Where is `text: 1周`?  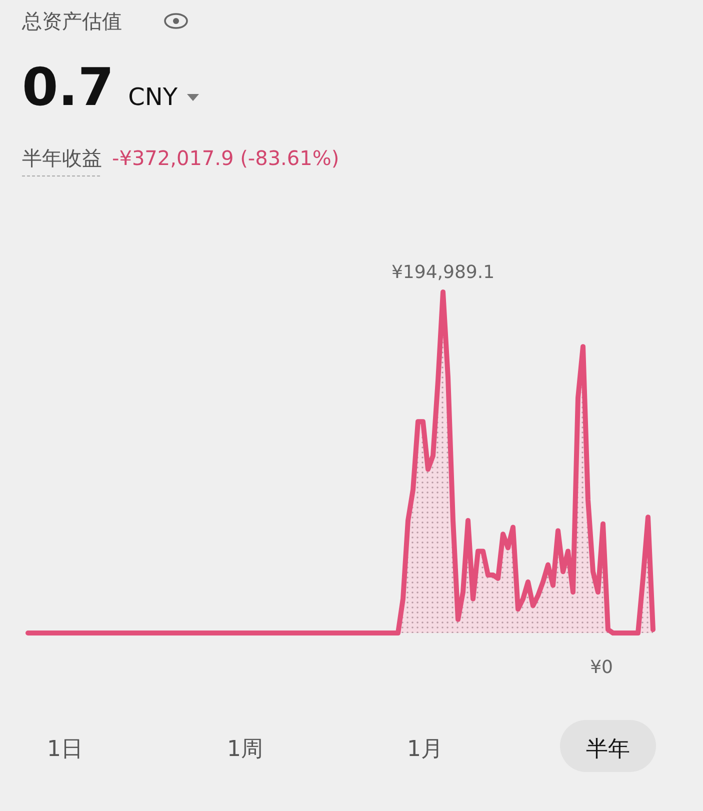
text: 1周 is located at coordinates (245, 749).